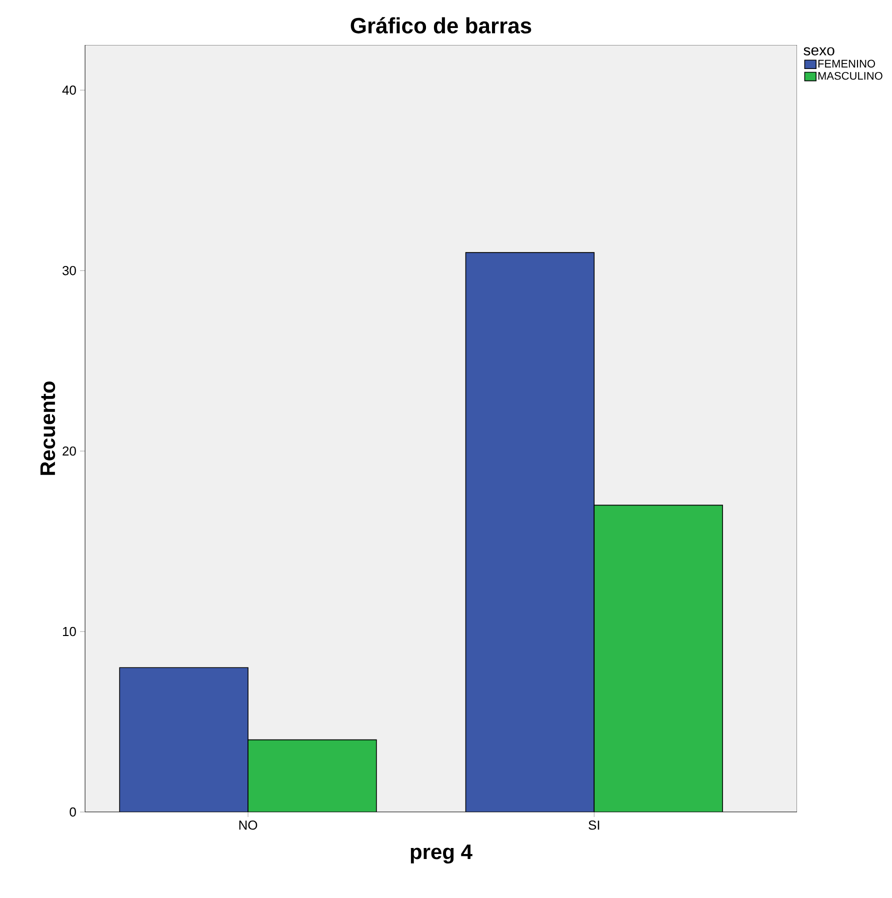  Describe the element at coordinates (594, 825) in the screenshot. I see `x-tick-label: SI` at that location.